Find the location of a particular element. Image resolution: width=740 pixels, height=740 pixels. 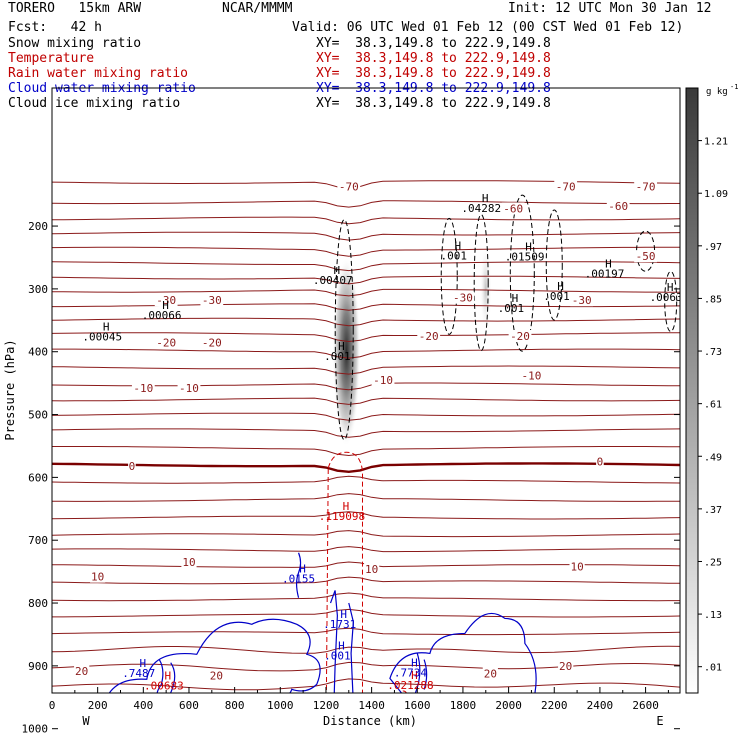

temperature-label: 10 is located at coordinates (371, 569).